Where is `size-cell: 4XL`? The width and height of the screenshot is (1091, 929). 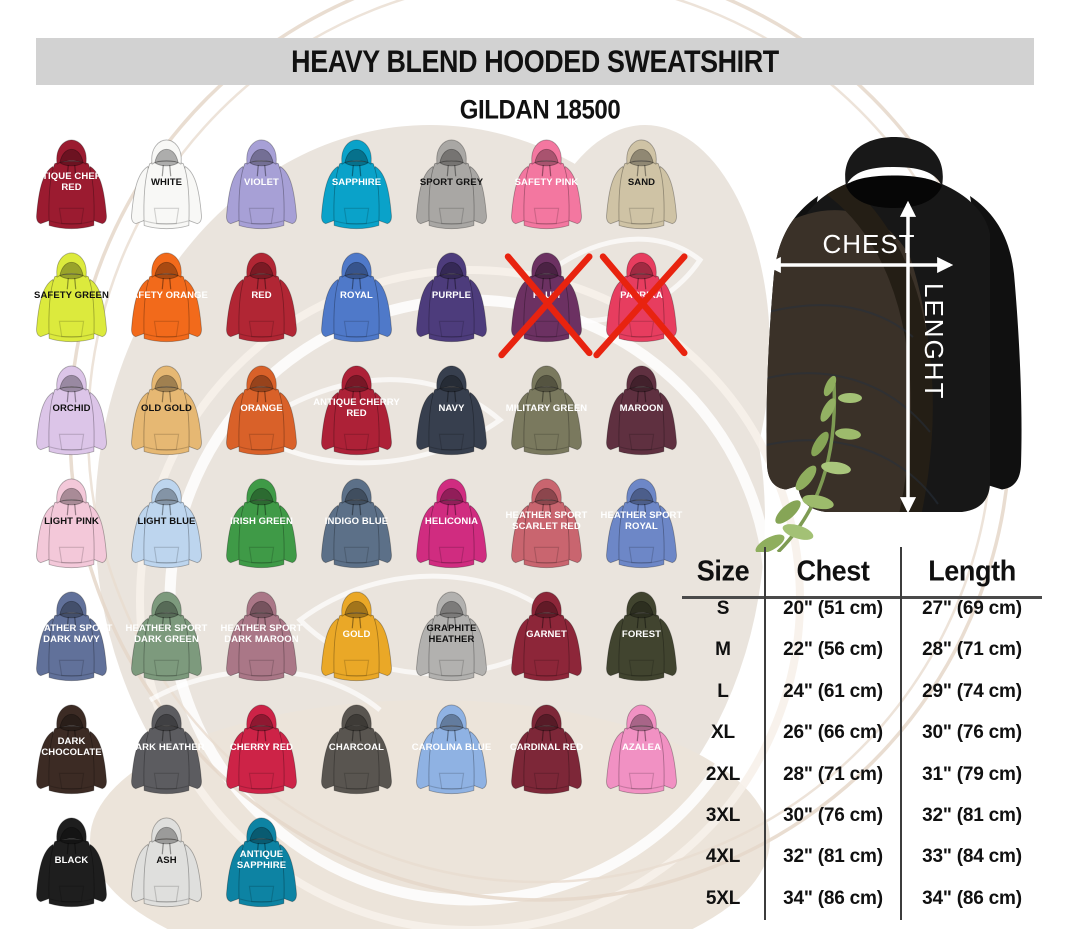
size-cell: 4XL is located at coordinates (723, 857).